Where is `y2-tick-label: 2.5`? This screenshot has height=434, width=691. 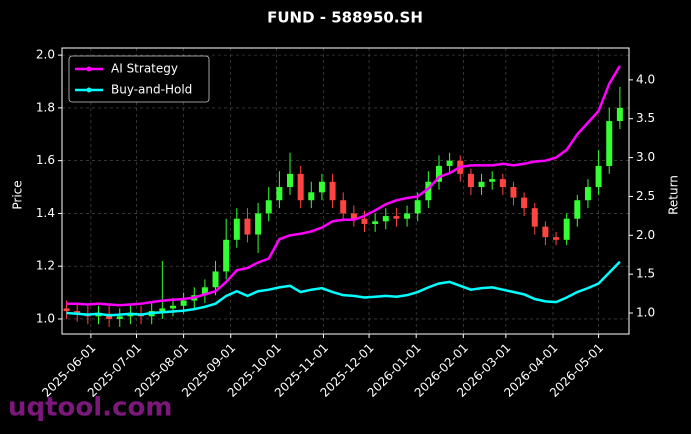 y2-tick-label: 2.5 is located at coordinates (645, 196).